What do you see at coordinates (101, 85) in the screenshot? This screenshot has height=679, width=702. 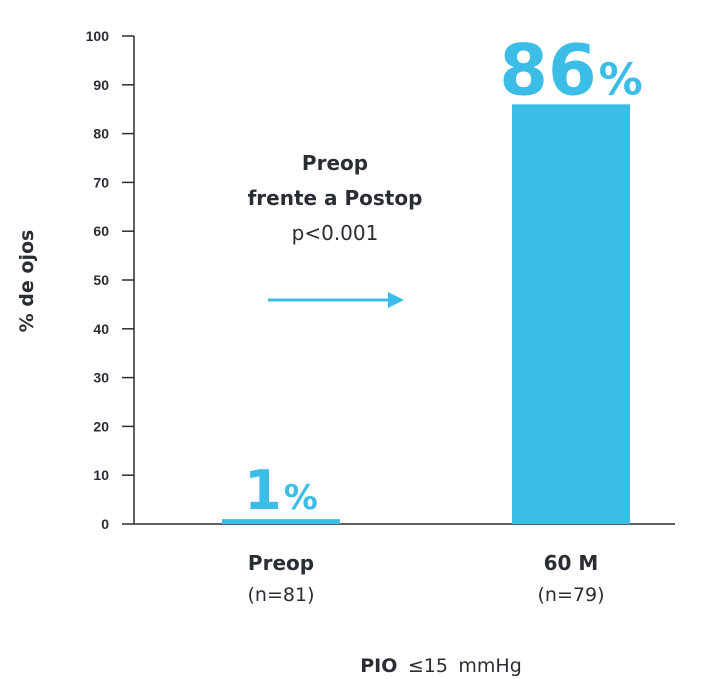 I see `y-tick-label: 90` at bounding box center [101, 85].